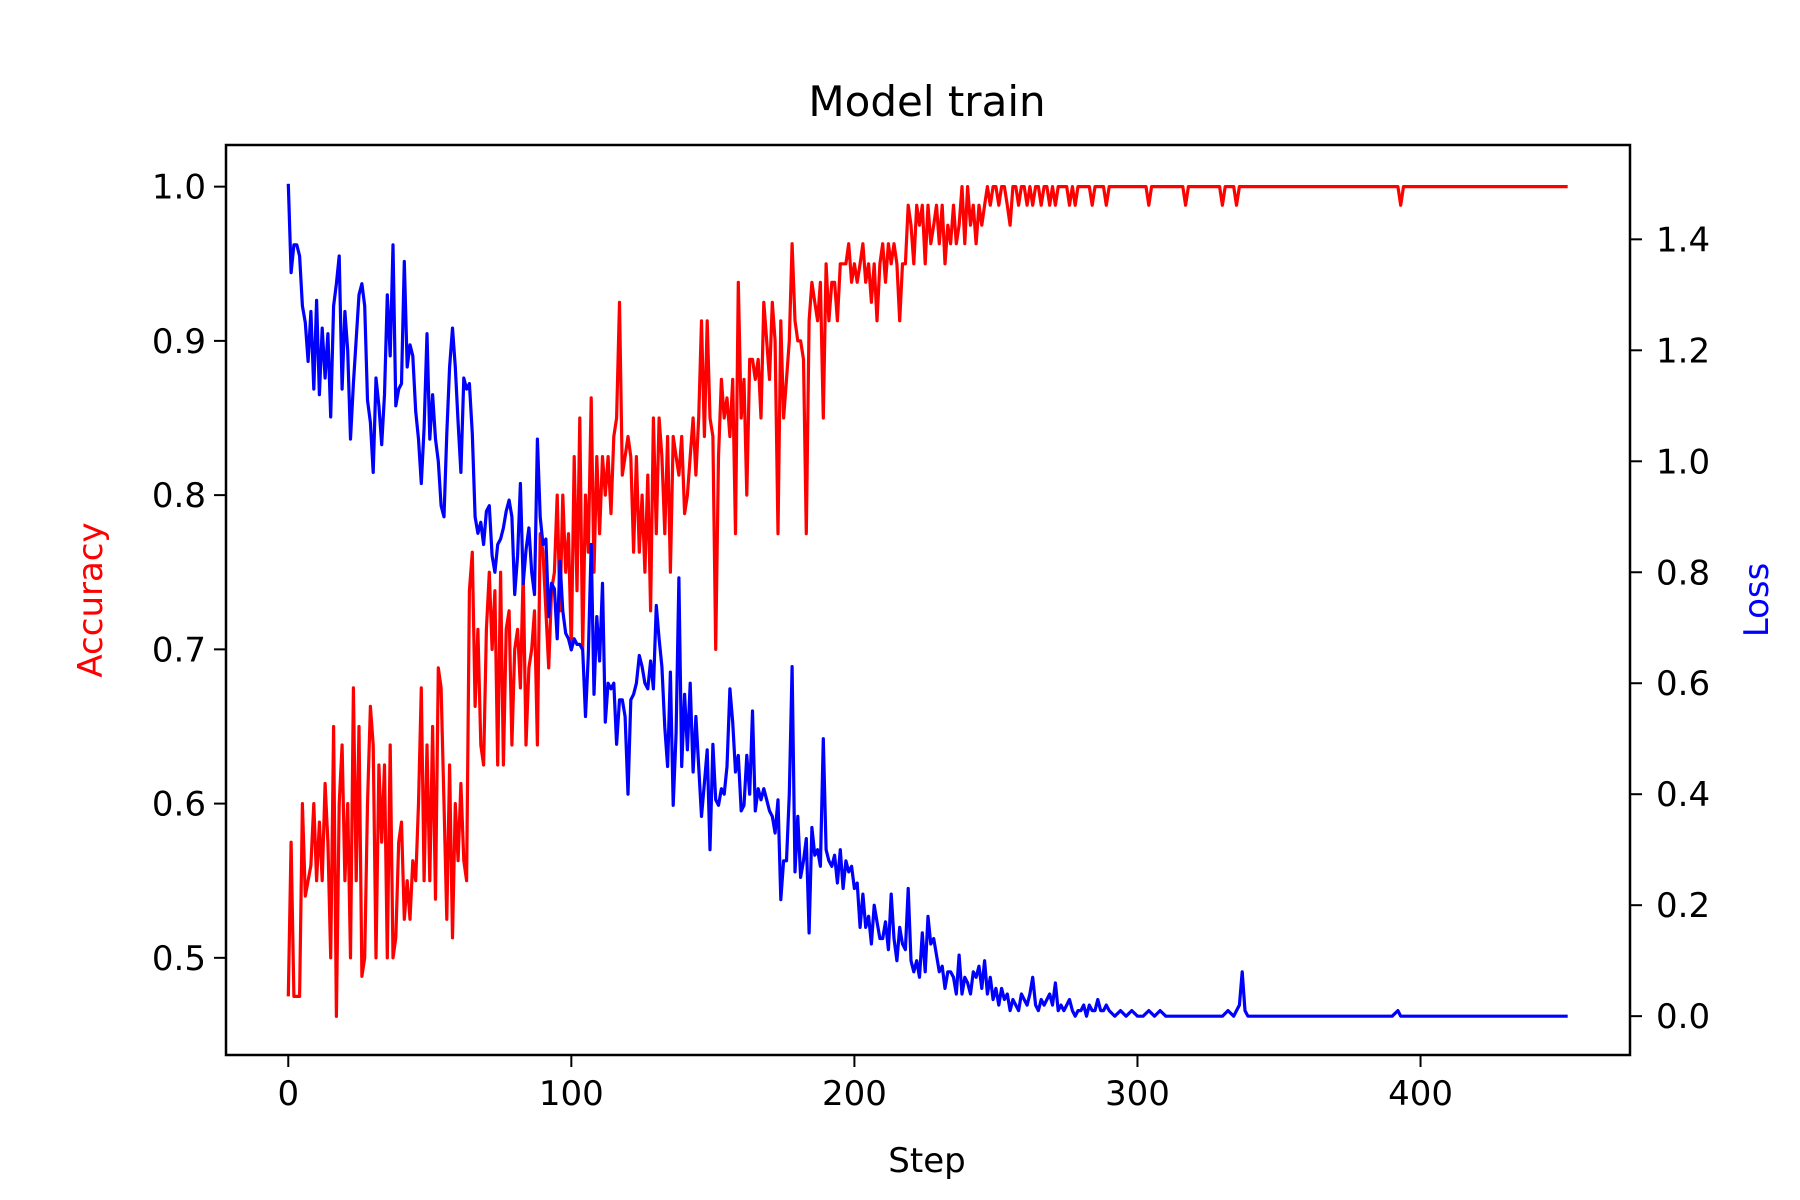 The height and width of the screenshot is (1200, 1800). I want to click on y-left-tick-label: 0.7, so click(179, 650).